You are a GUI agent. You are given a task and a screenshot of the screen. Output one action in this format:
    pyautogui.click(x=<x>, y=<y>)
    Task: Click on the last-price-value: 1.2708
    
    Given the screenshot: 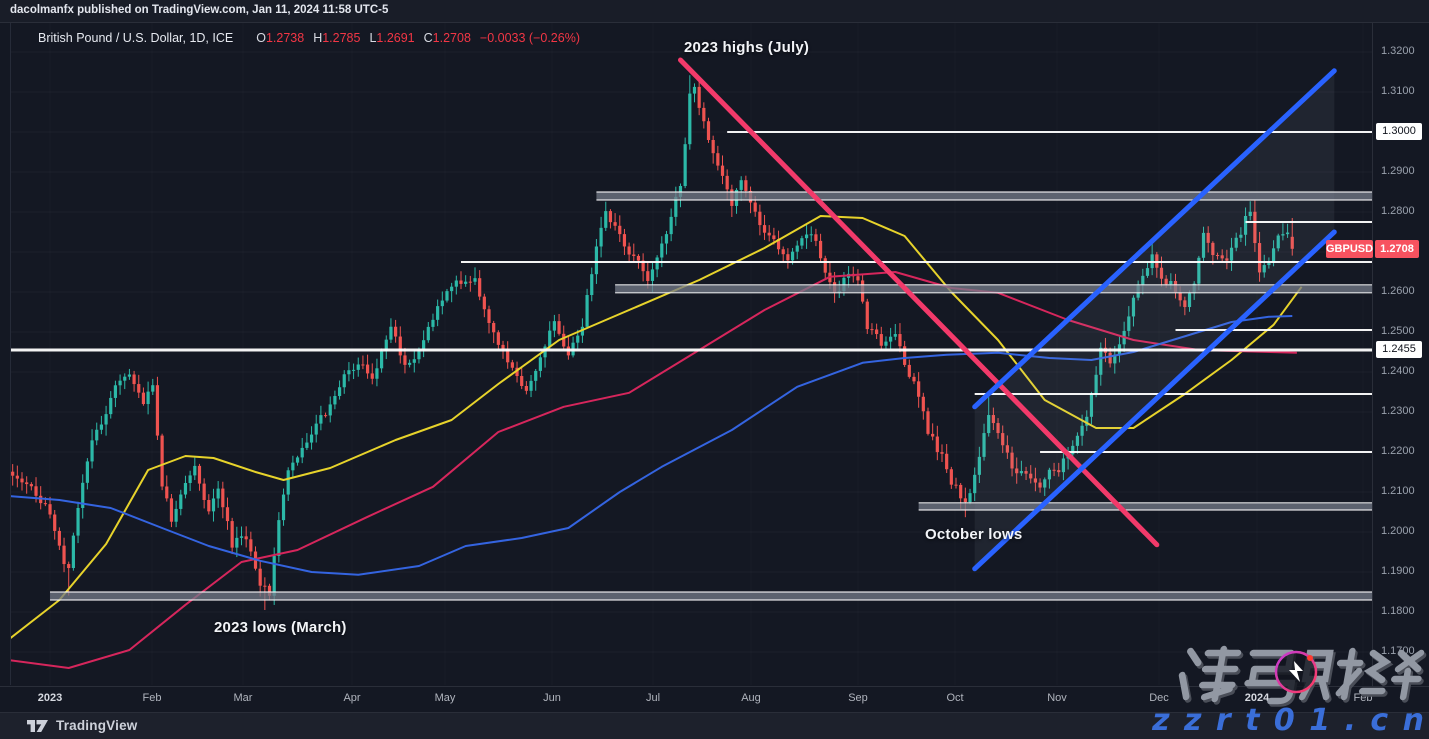 What is the action you would take?
    pyautogui.click(x=1397, y=248)
    